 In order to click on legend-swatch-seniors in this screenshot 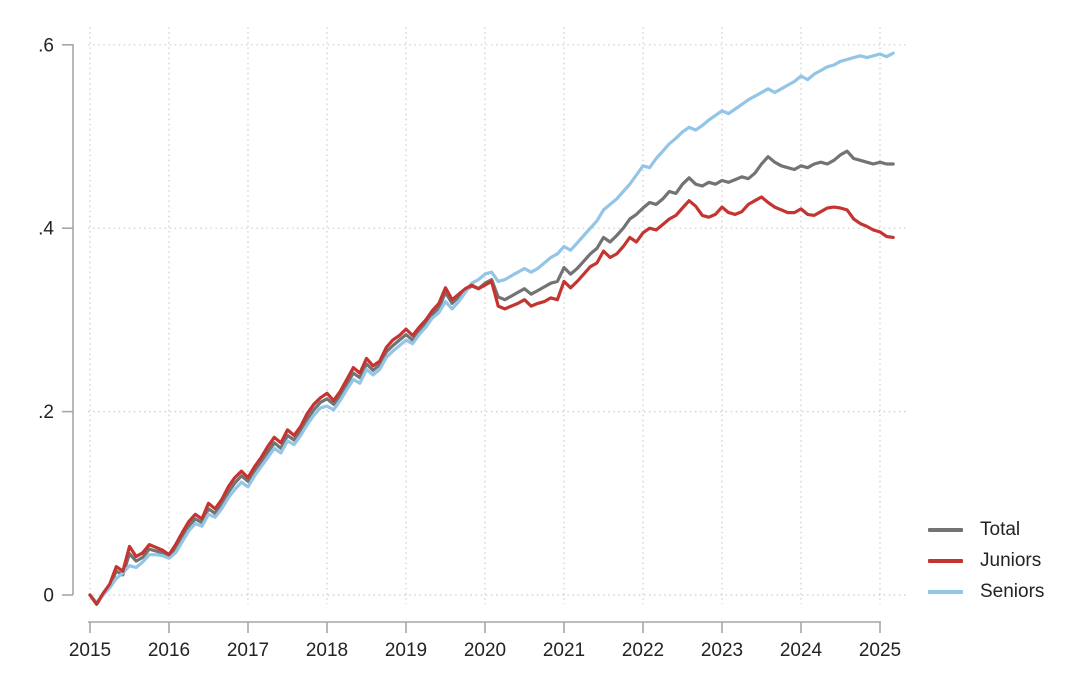, I will do `click(945, 592)`.